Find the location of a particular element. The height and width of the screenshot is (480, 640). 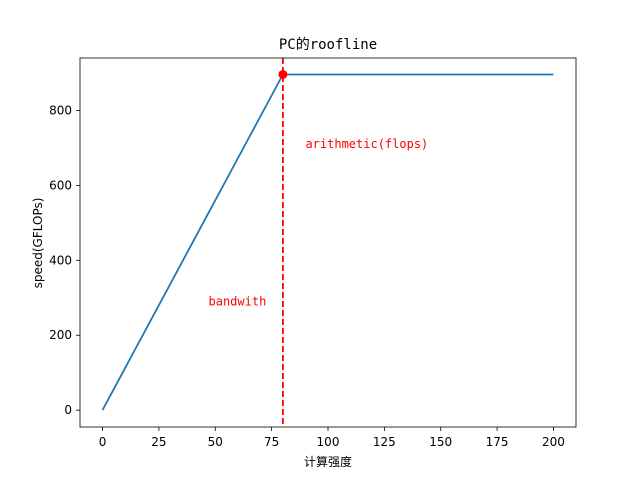

y-tick-label-600: 600 is located at coordinates (60, 185).